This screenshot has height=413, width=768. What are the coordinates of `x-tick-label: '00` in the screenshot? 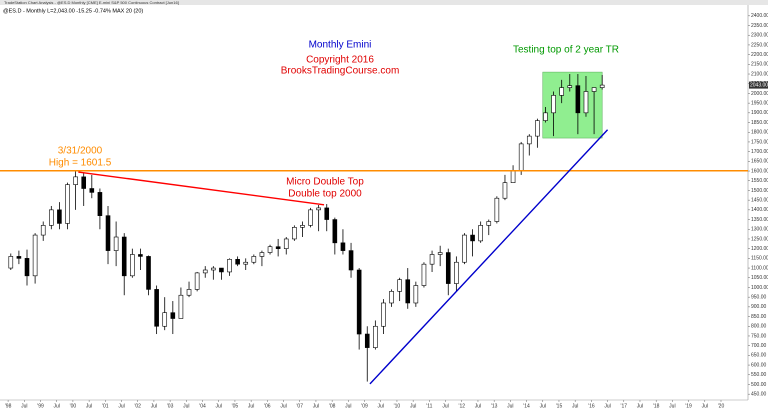 It's located at (73, 406).